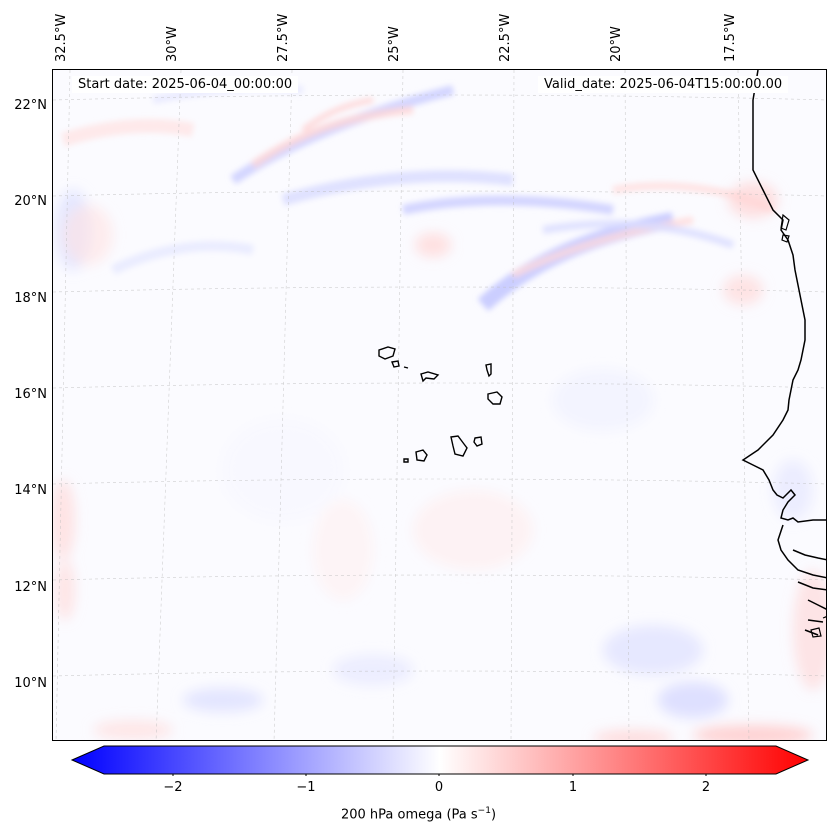 The width and height of the screenshot is (837, 839). What do you see at coordinates (30, 683) in the screenshot?
I see `lat-label-10n: 10°N` at bounding box center [30, 683].